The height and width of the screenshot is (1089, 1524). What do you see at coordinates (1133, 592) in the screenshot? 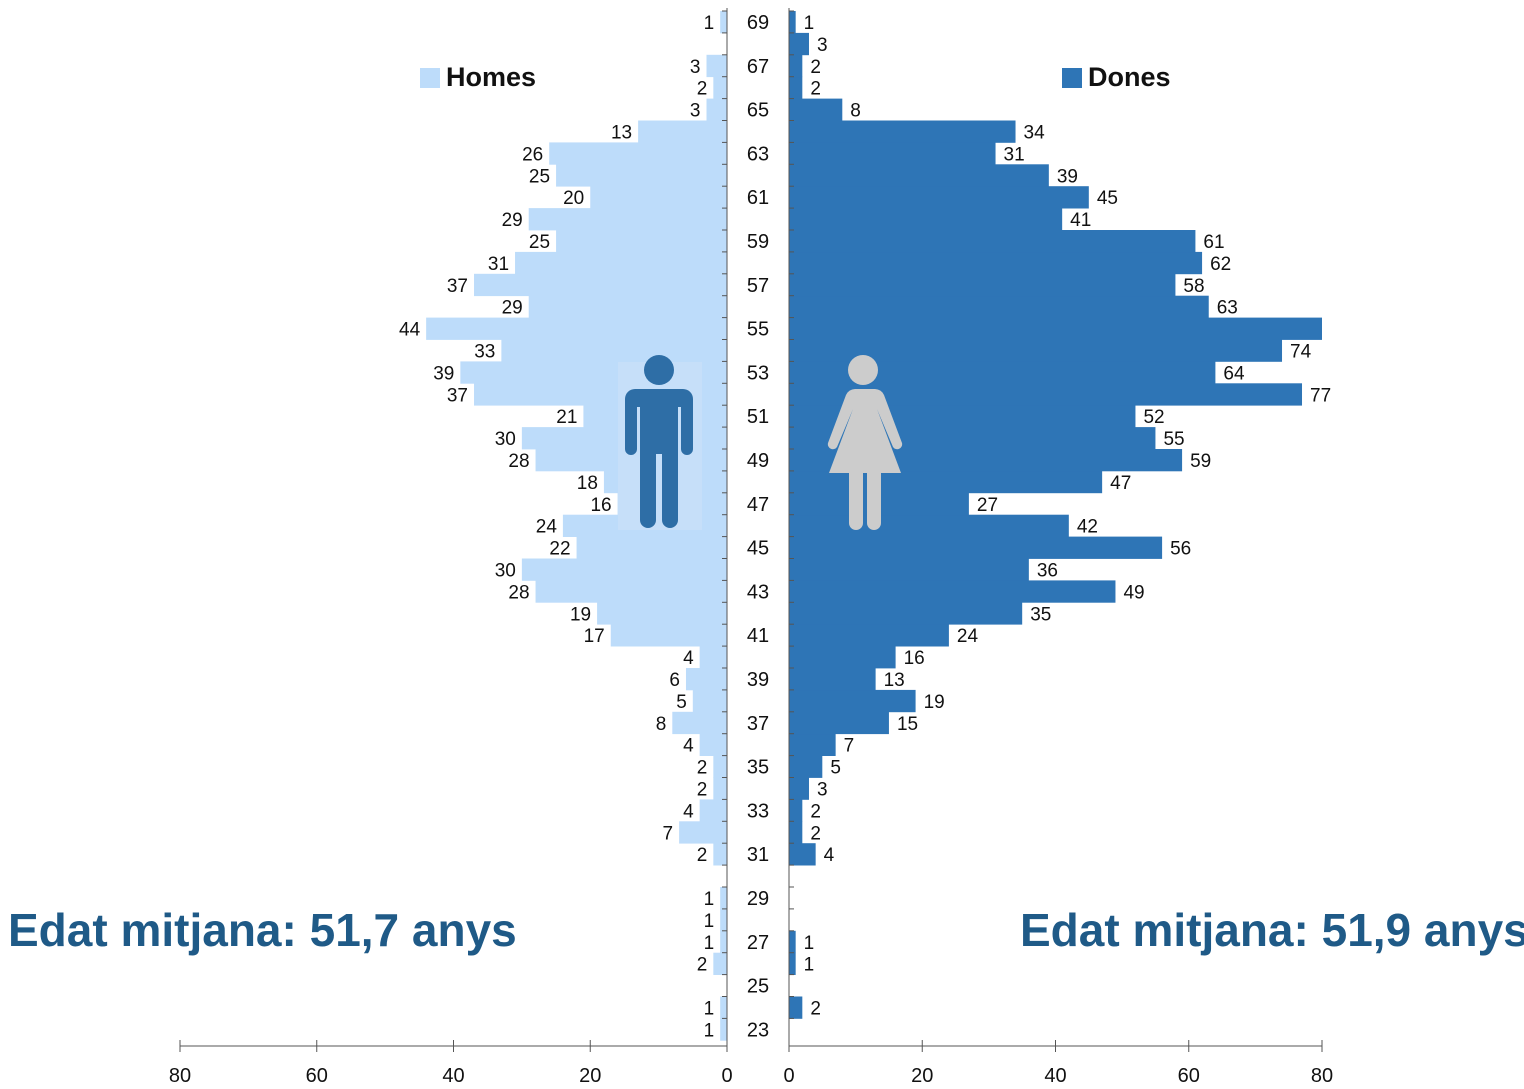
I see `value-label-dones: 49` at bounding box center [1133, 592].